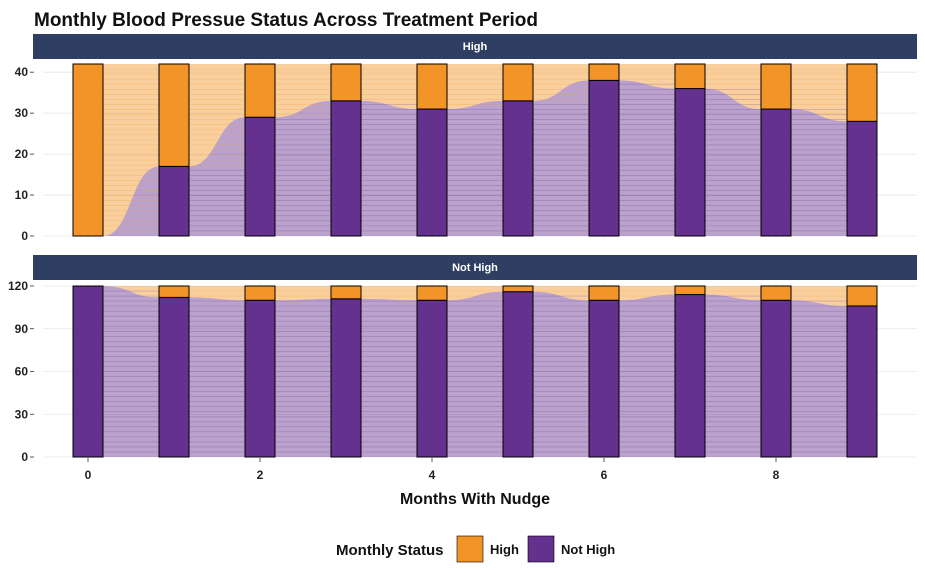  Describe the element at coordinates (504, 549) in the screenshot. I see `legend-label-high: High` at that location.